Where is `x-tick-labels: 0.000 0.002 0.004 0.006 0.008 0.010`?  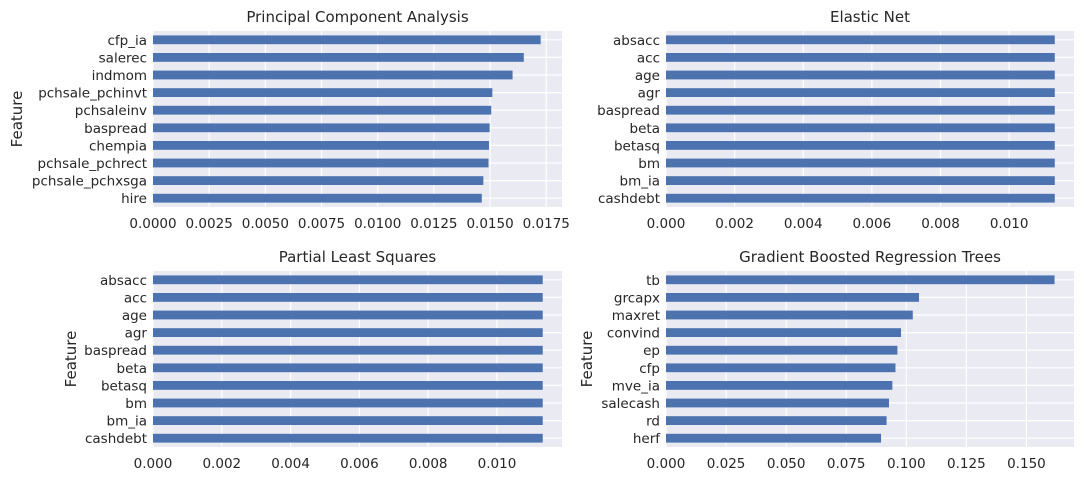 x-tick-labels: 0.000 0.002 0.004 0.006 0.008 0.010 is located at coordinates (838, 224).